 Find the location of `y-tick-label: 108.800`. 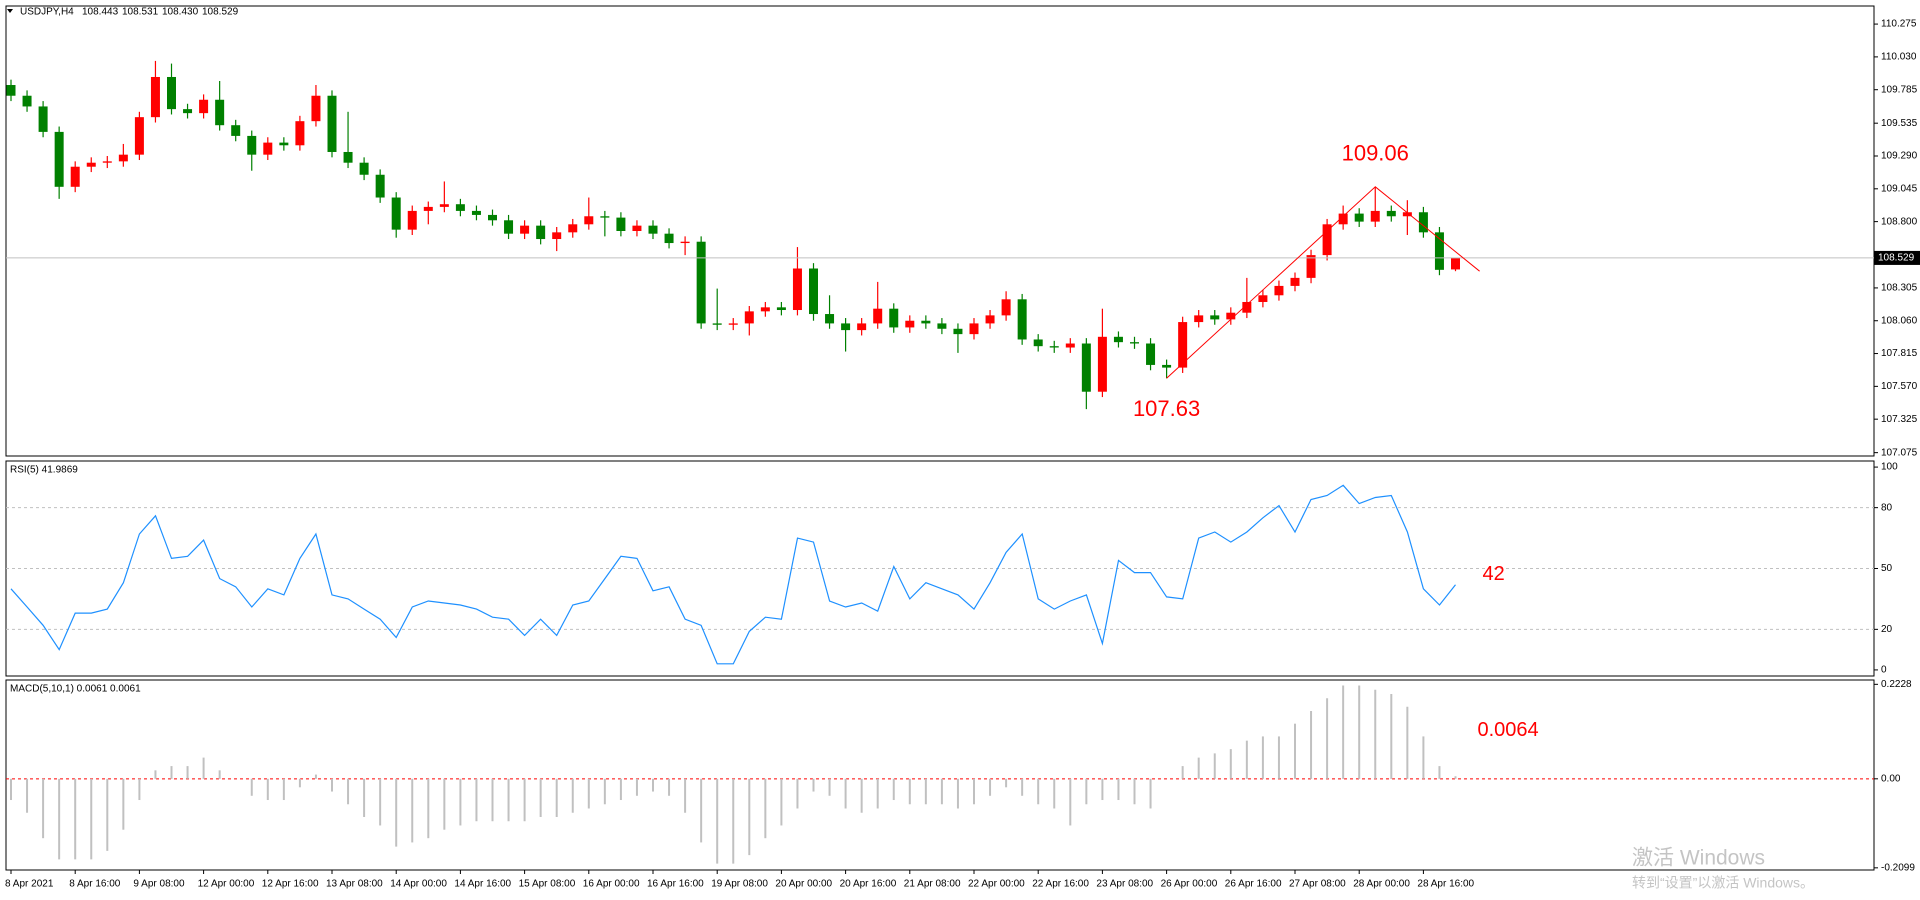

y-tick-label: 108.800 is located at coordinates (1899, 221).